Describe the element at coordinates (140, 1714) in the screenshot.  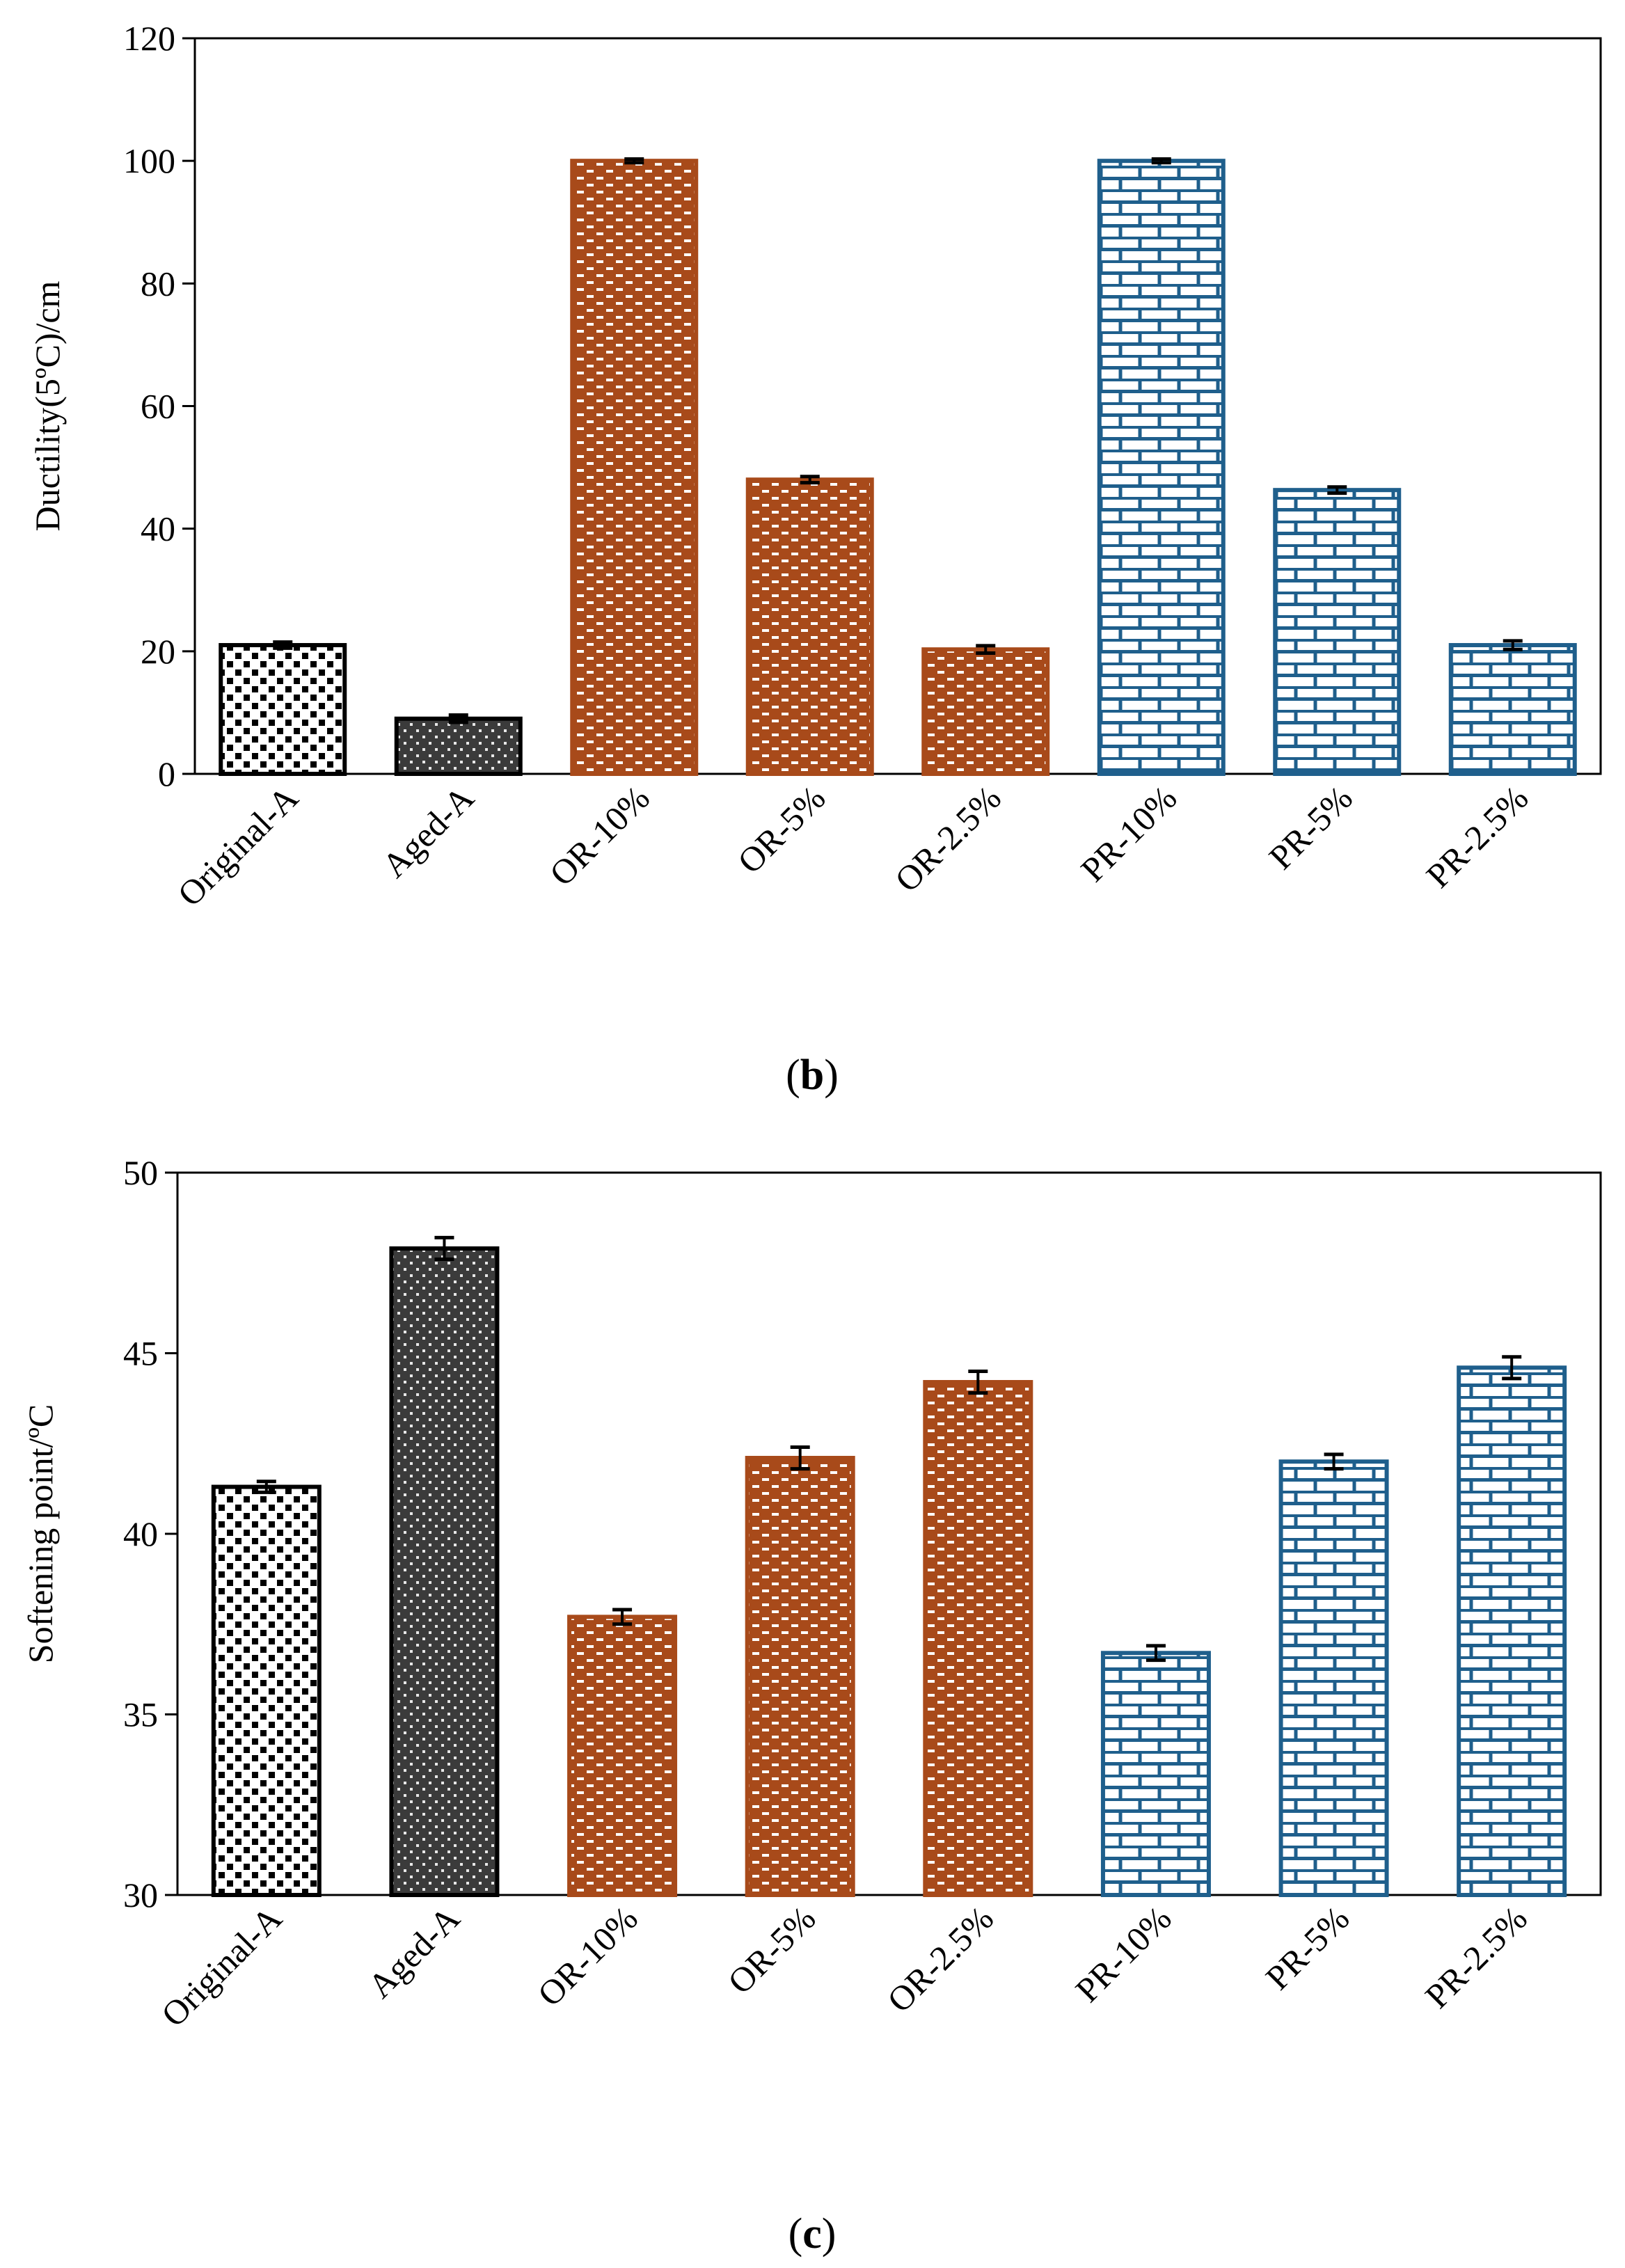
I see `y-tick-label: 35` at that location.